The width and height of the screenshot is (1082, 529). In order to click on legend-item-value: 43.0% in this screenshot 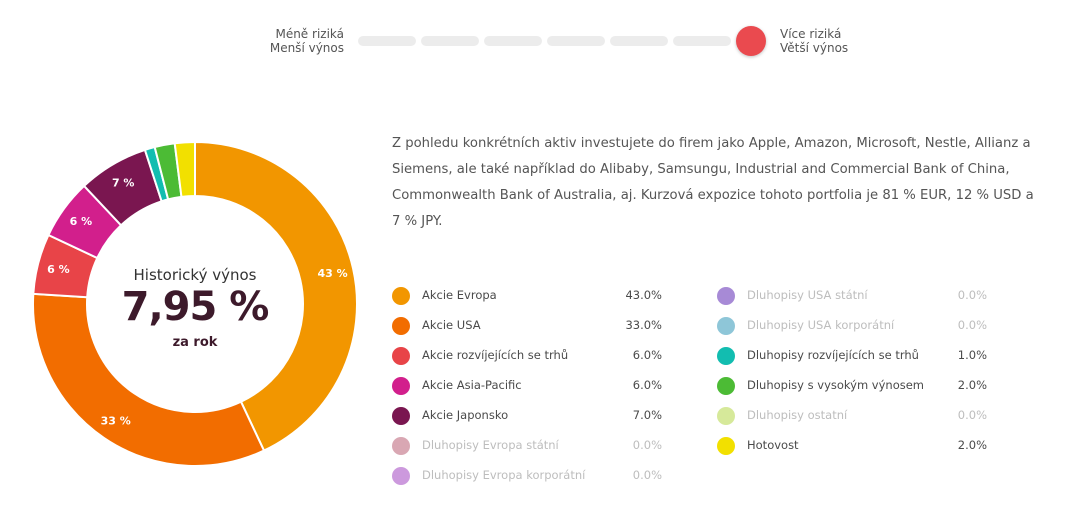, I will do `click(643, 295)`.